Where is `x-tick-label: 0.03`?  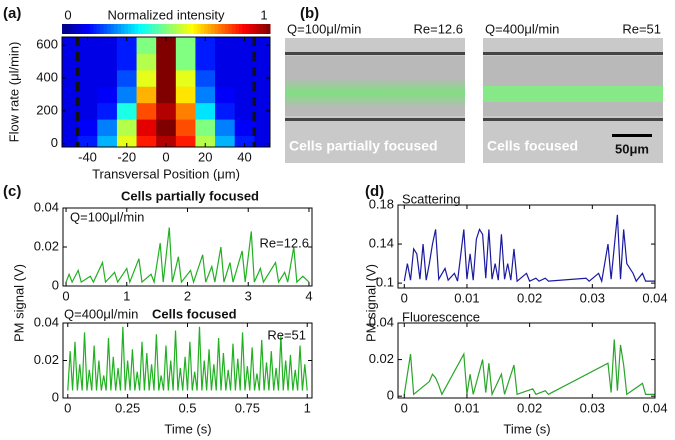 x-tick-label: 0.03 is located at coordinates (592, 297).